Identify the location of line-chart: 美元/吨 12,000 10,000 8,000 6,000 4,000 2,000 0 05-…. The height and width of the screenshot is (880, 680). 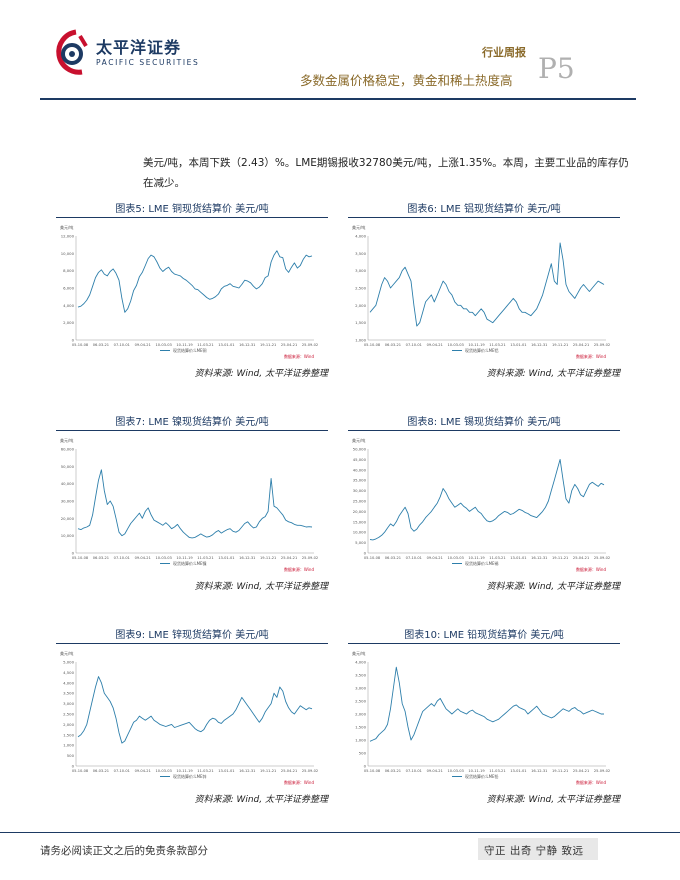
(192, 293).